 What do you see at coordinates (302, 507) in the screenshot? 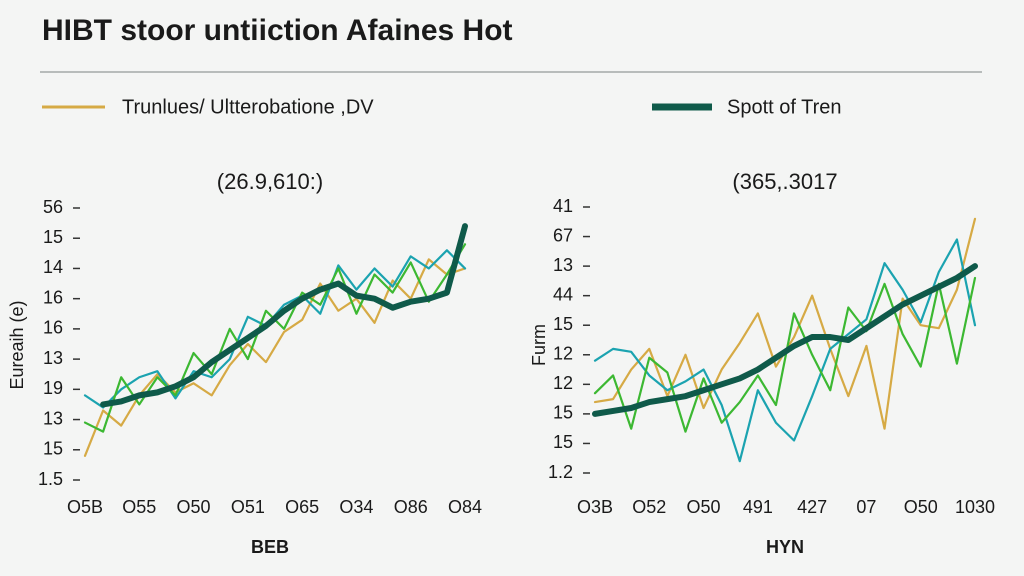
I see `x-tick-label: O65` at bounding box center [302, 507].